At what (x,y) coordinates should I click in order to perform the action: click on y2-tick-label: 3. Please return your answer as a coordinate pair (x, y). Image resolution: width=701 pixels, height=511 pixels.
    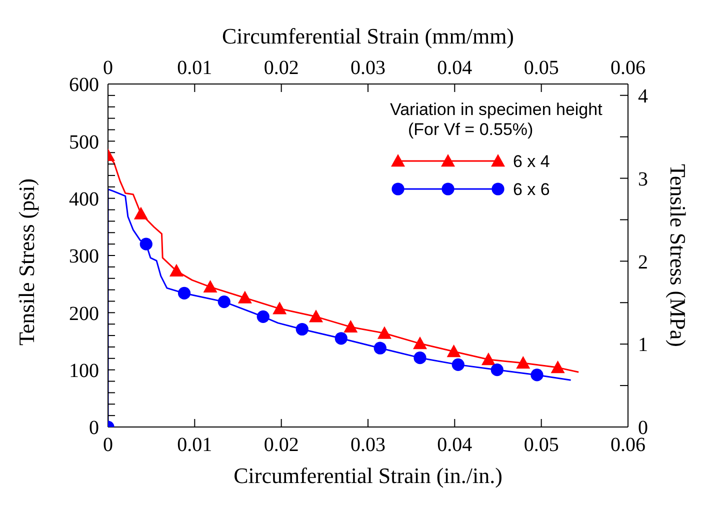
    Looking at the image, I should click on (643, 179).